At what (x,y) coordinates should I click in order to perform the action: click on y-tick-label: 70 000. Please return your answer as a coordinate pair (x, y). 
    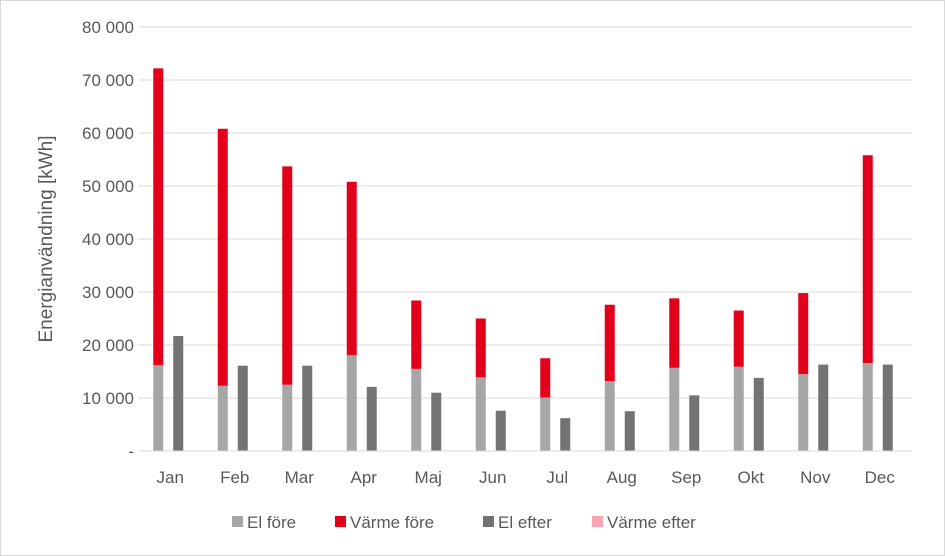
    Looking at the image, I should click on (108, 80).